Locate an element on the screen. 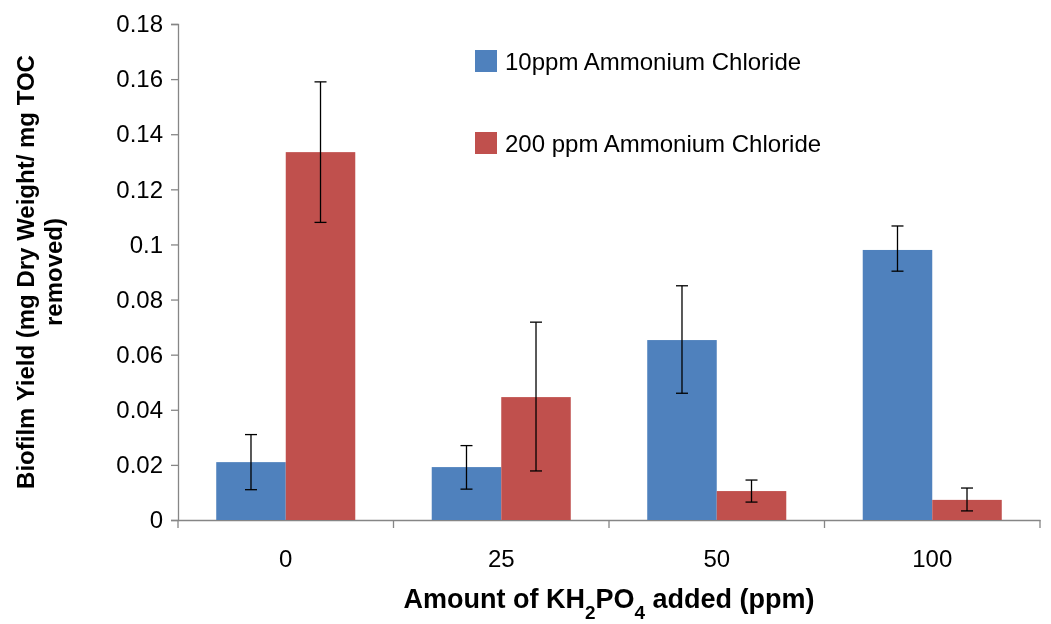  legend-label: 200 ppm Ammonium Chloride is located at coordinates (663, 143).